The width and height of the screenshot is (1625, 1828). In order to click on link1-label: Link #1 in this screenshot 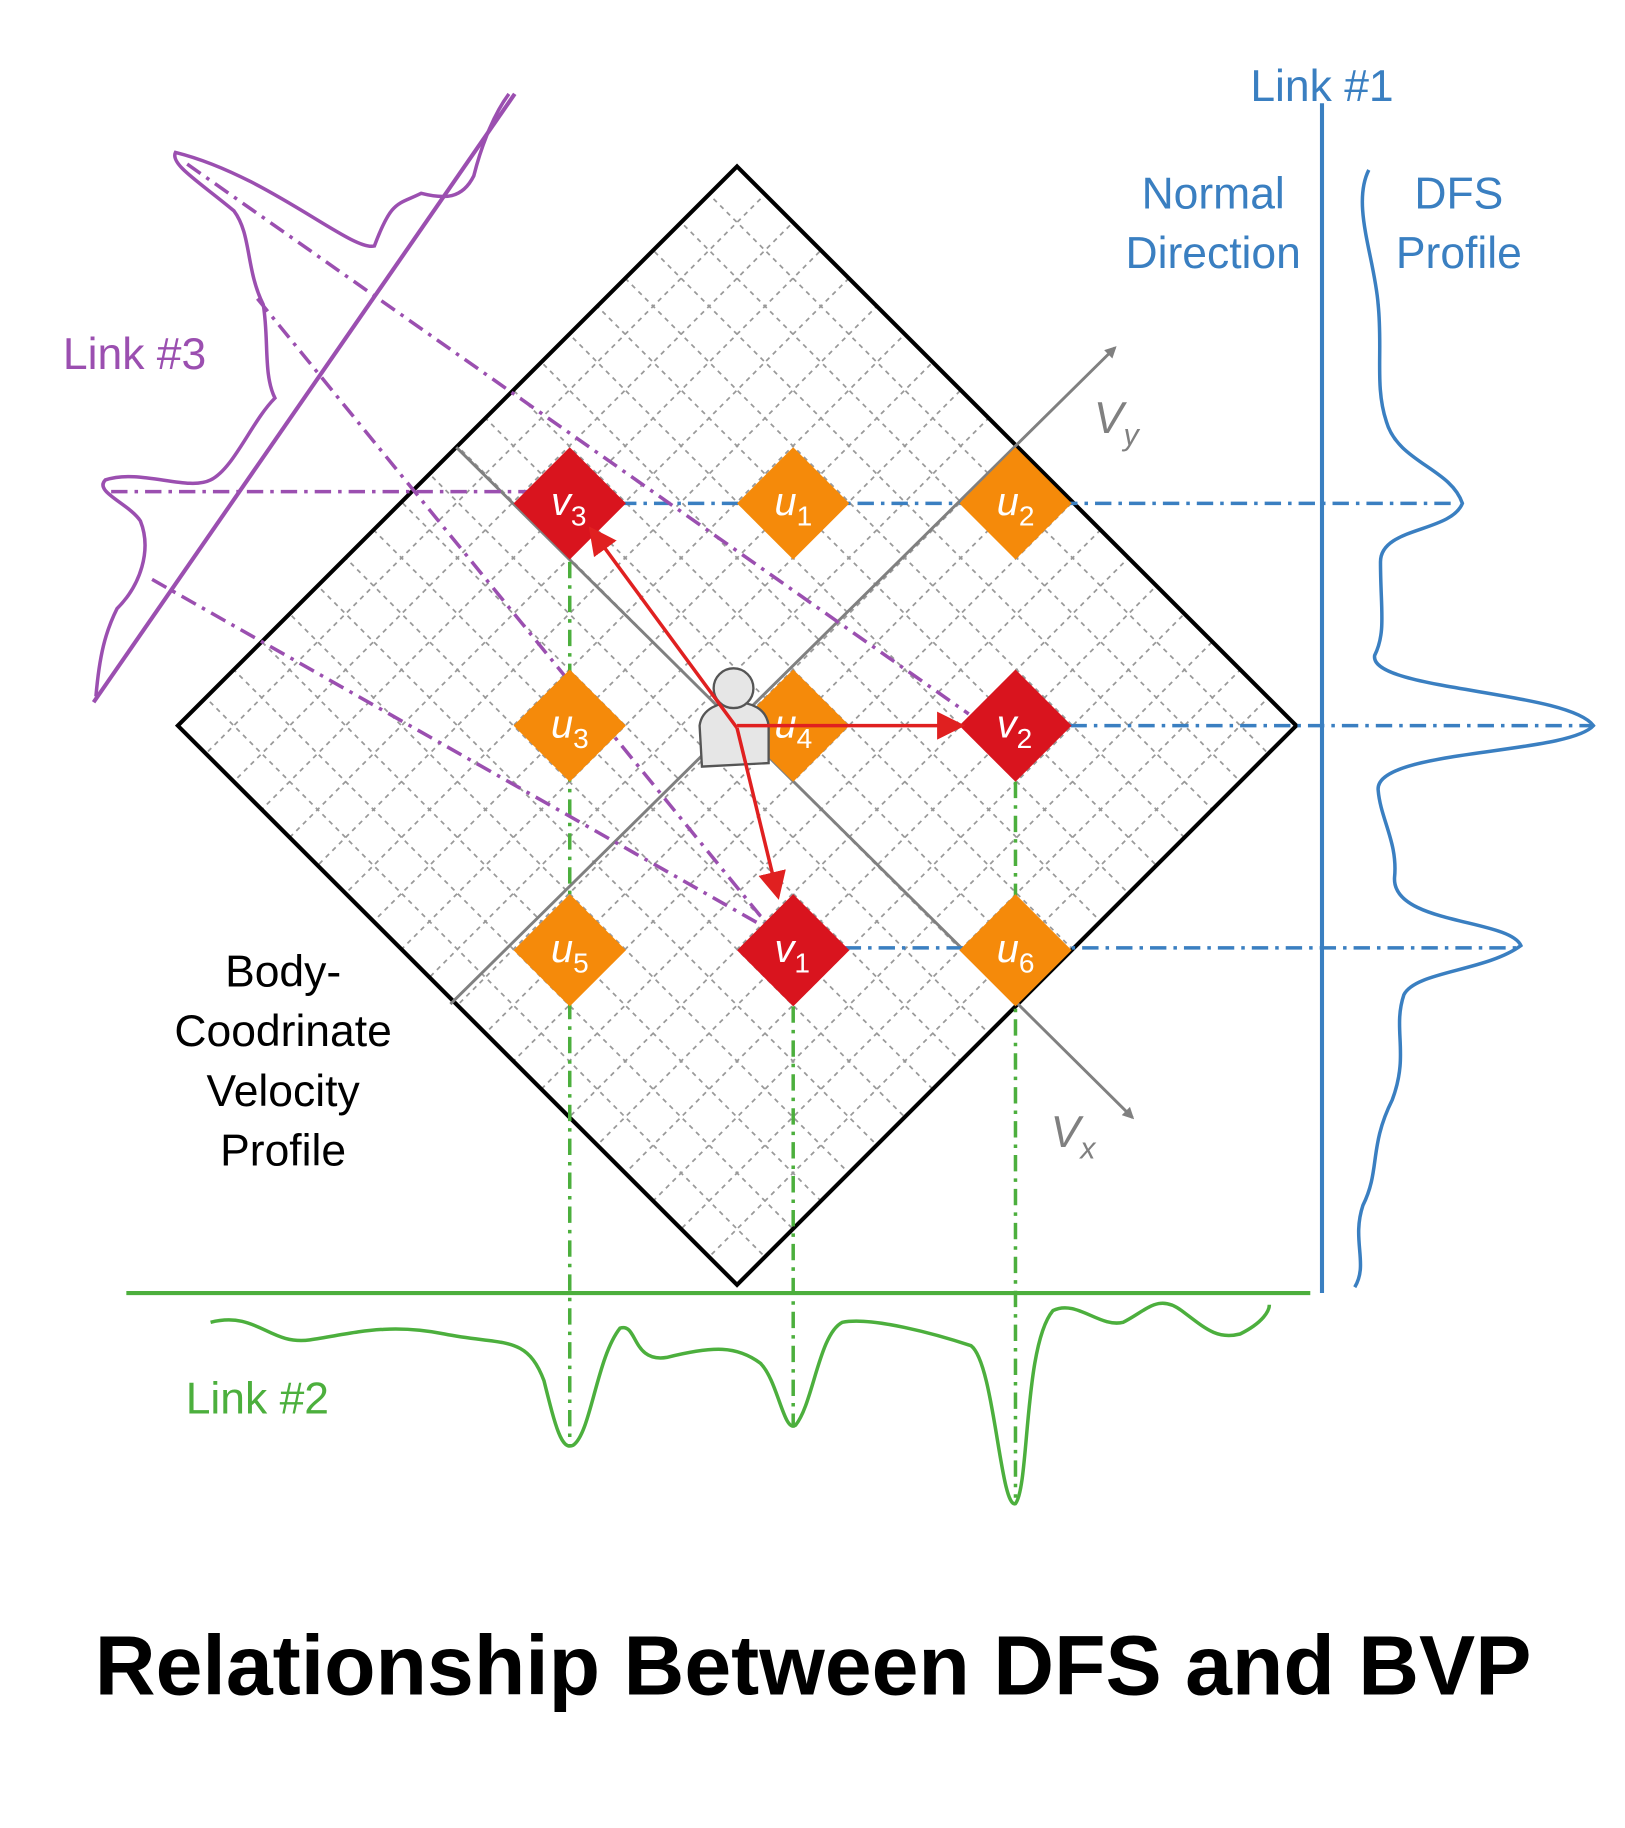, I will do `click(1321, 86)`.